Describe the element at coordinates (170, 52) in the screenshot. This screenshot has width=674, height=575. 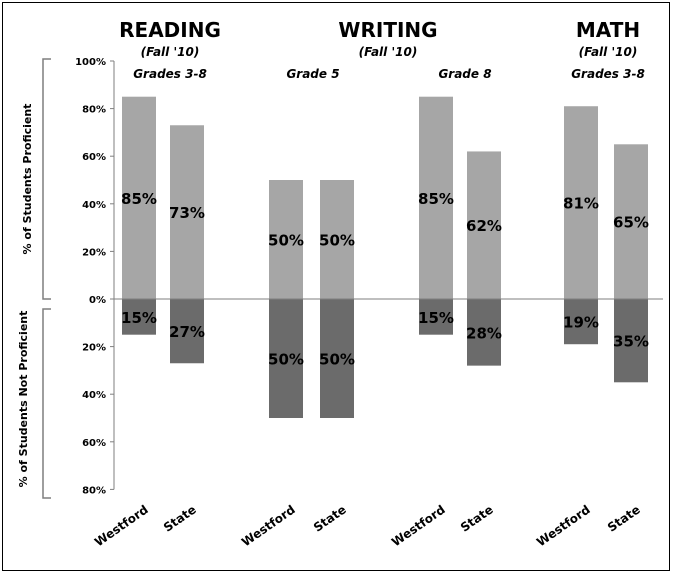
I see `header-reading-term: (Fall '10)` at that location.